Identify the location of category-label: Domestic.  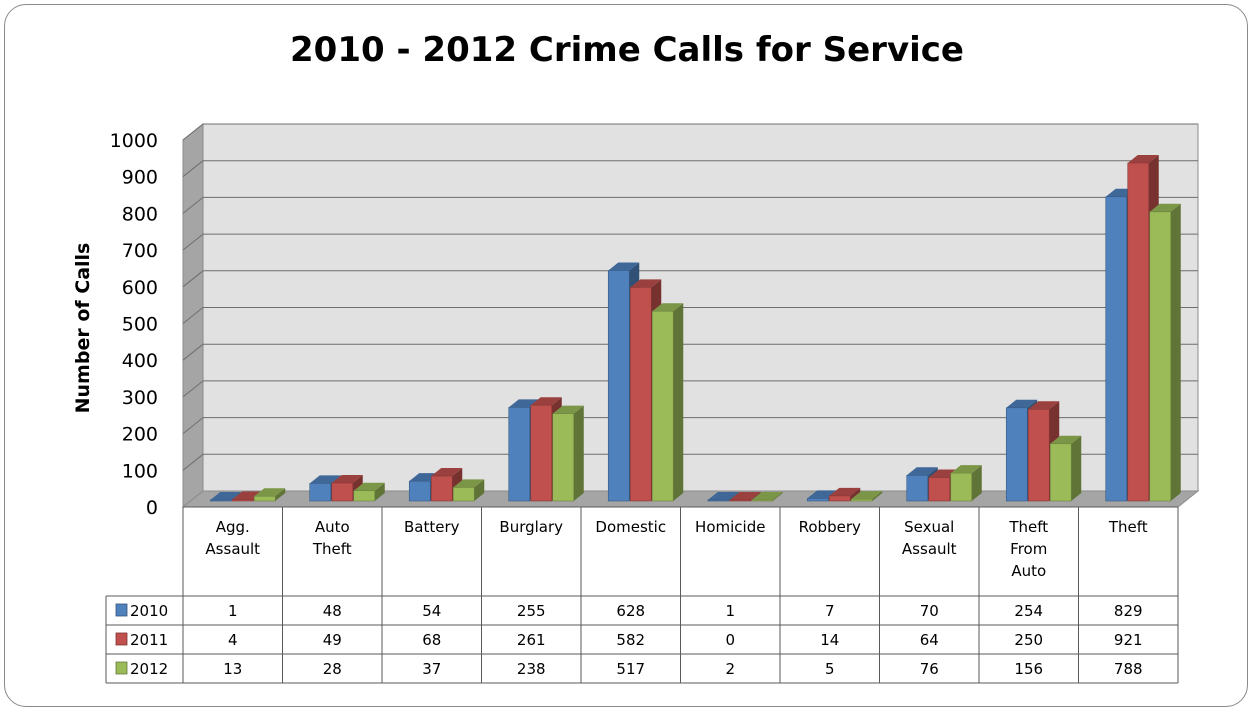
(630, 527).